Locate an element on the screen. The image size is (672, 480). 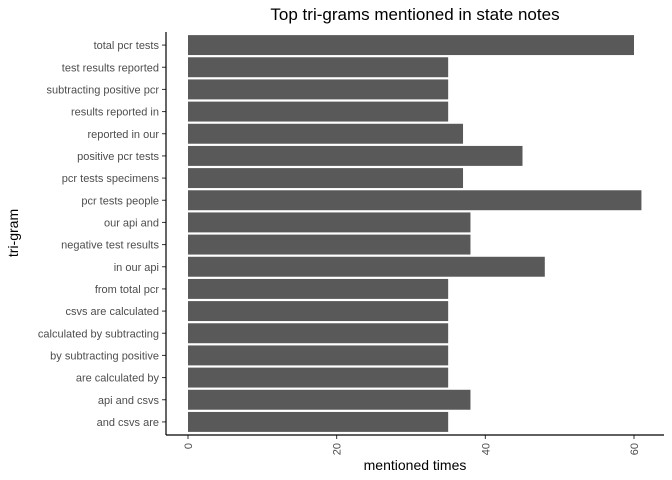
x-axis: 0 20 40 60 is located at coordinates (412, 445).